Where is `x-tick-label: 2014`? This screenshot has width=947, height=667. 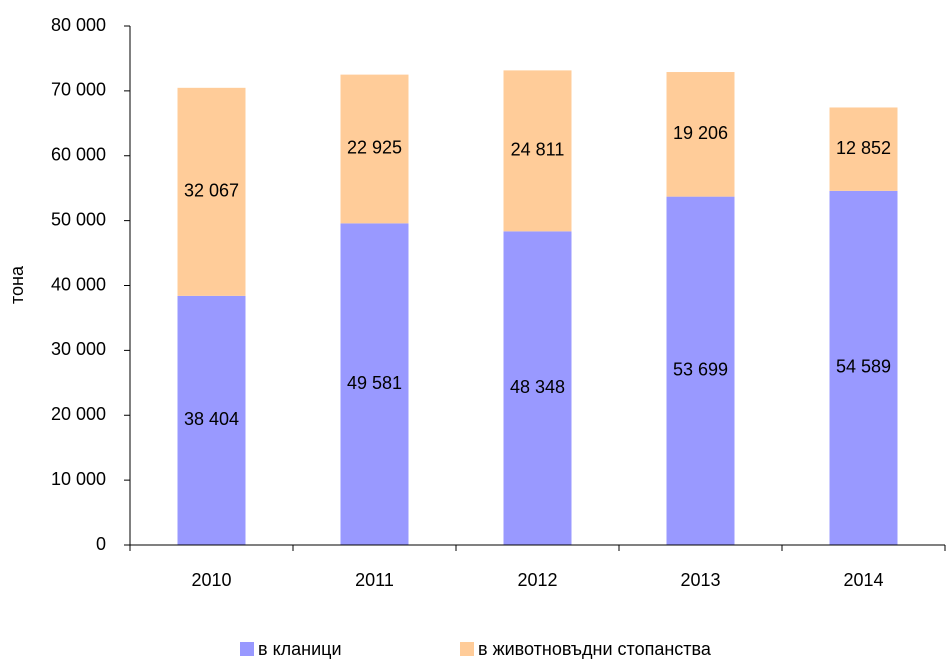 x-tick-label: 2014 is located at coordinates (863, 580).